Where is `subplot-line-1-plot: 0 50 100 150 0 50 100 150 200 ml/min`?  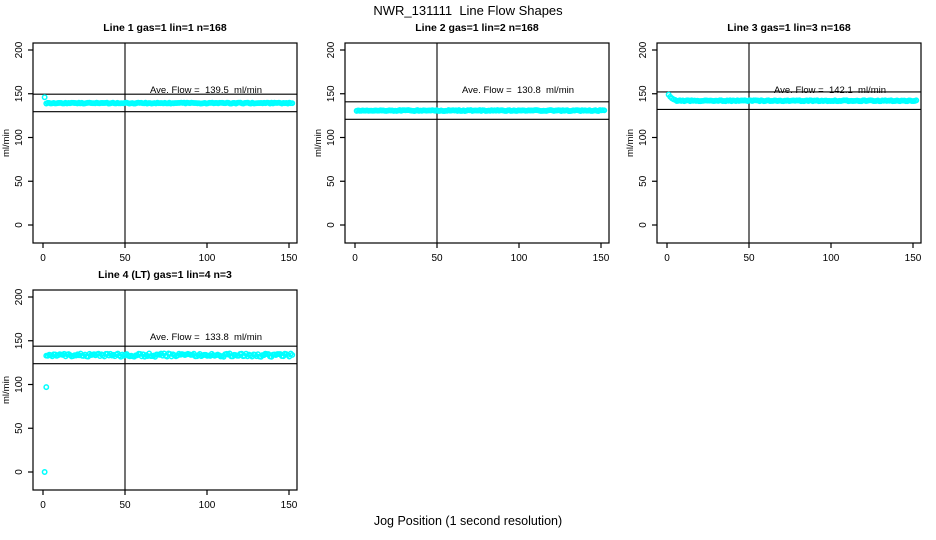 subplot-line-1-plot: 0 50 100 150 0 50 100 150 200 ml/min is located at coordinates (149, 152).